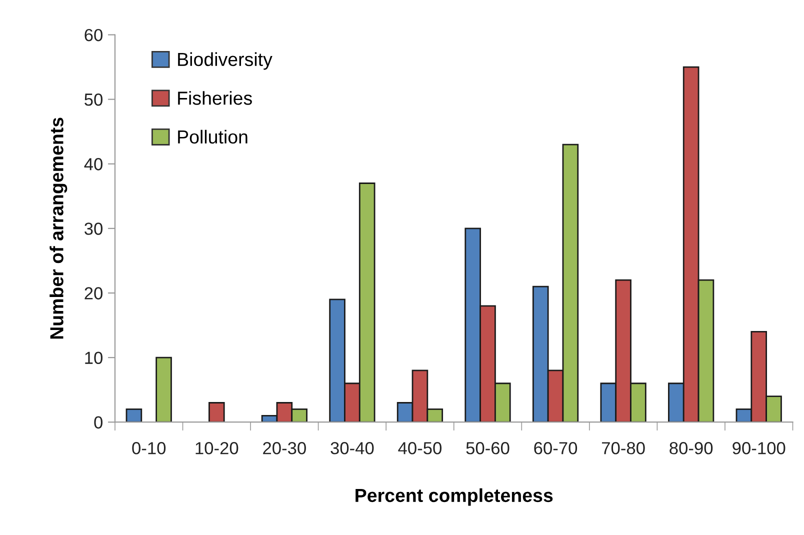 The height and width of the screenshot is (535, 804). I want to click on x-axis-title: Percent completeness, so click(454, 497).